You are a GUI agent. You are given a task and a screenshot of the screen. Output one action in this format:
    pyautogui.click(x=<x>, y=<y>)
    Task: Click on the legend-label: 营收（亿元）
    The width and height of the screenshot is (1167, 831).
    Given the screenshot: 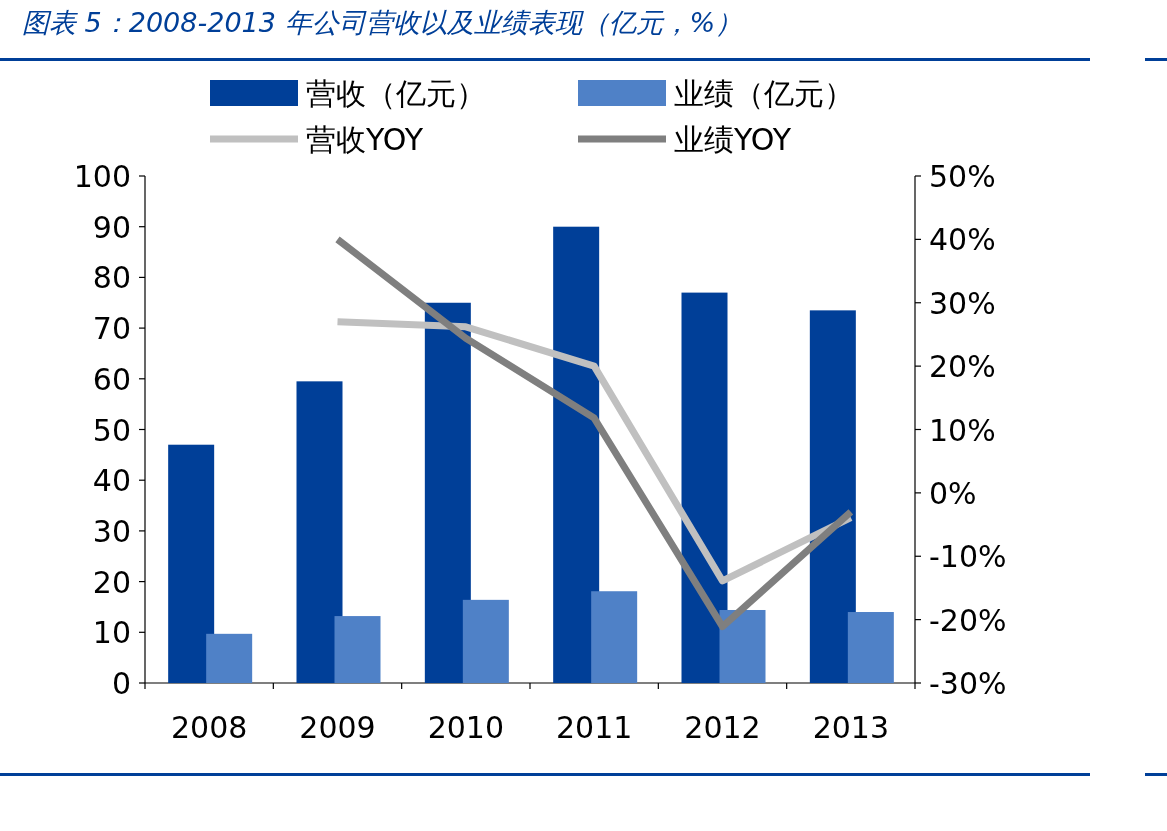 What is the action you would take?
    pyautogui.click(x=396, y=93)
    